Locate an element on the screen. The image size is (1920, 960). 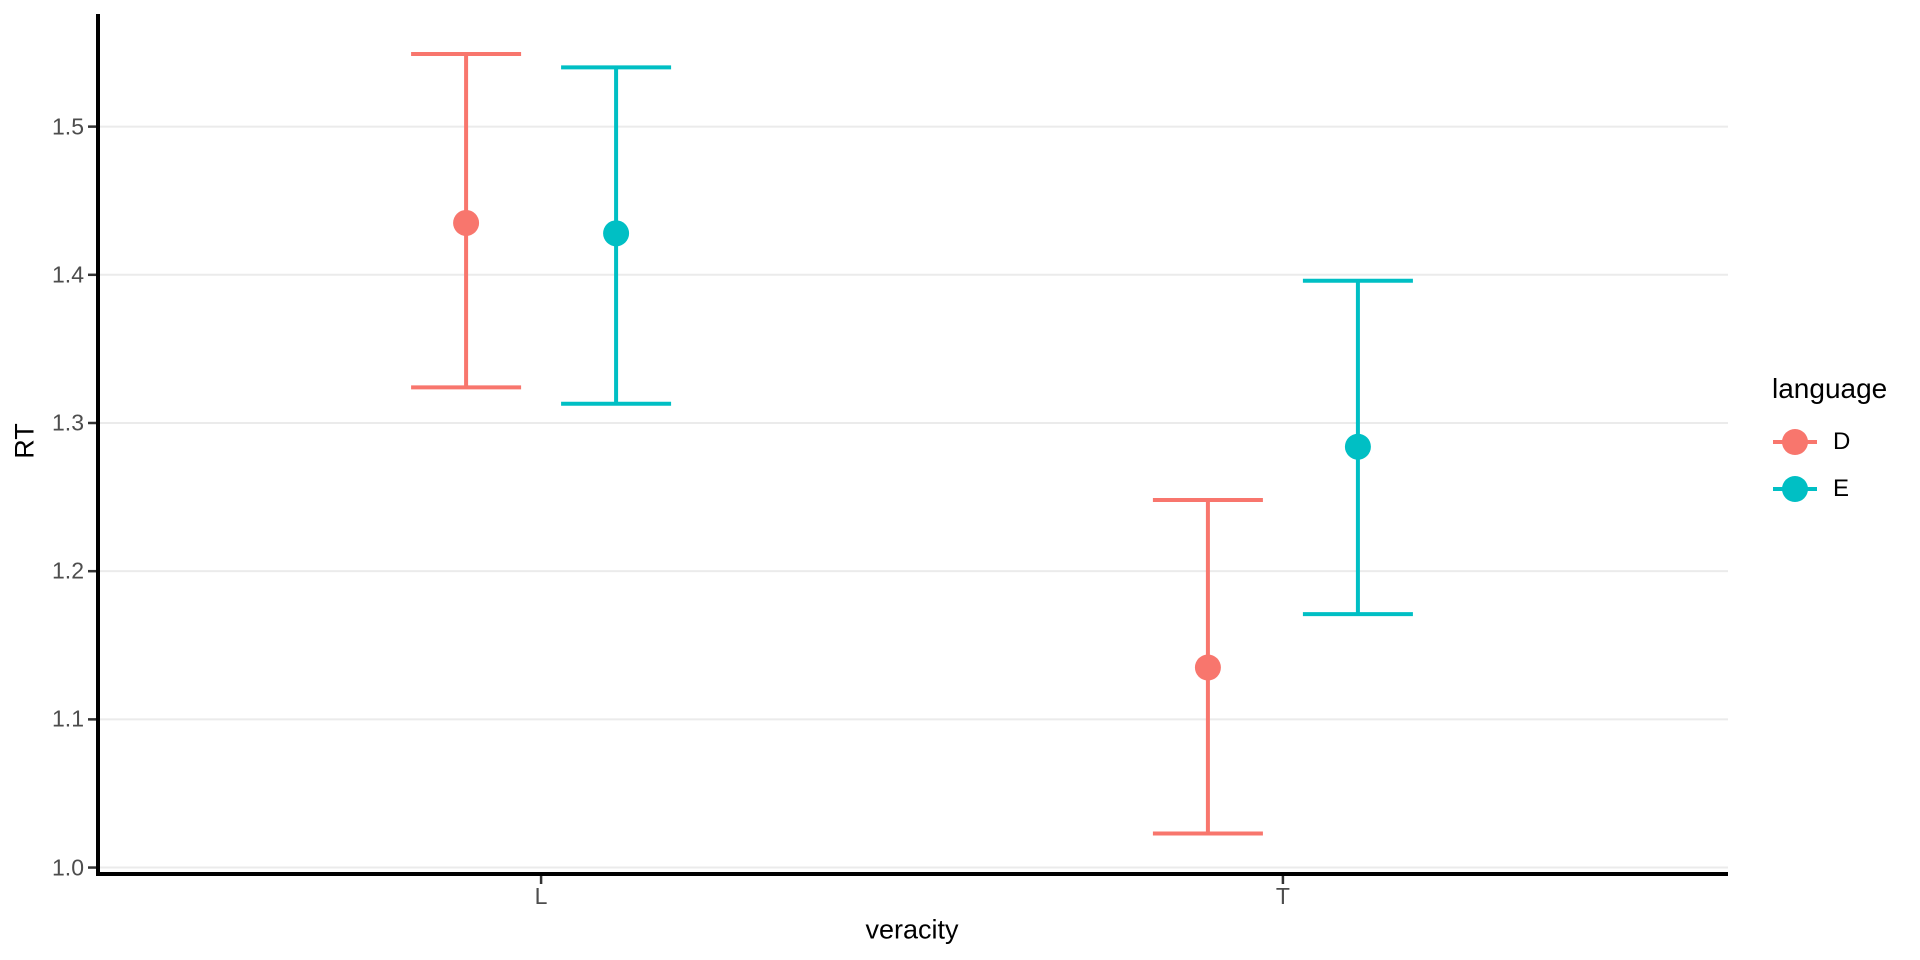
point-D-T is located at coordinates (1207, 667).